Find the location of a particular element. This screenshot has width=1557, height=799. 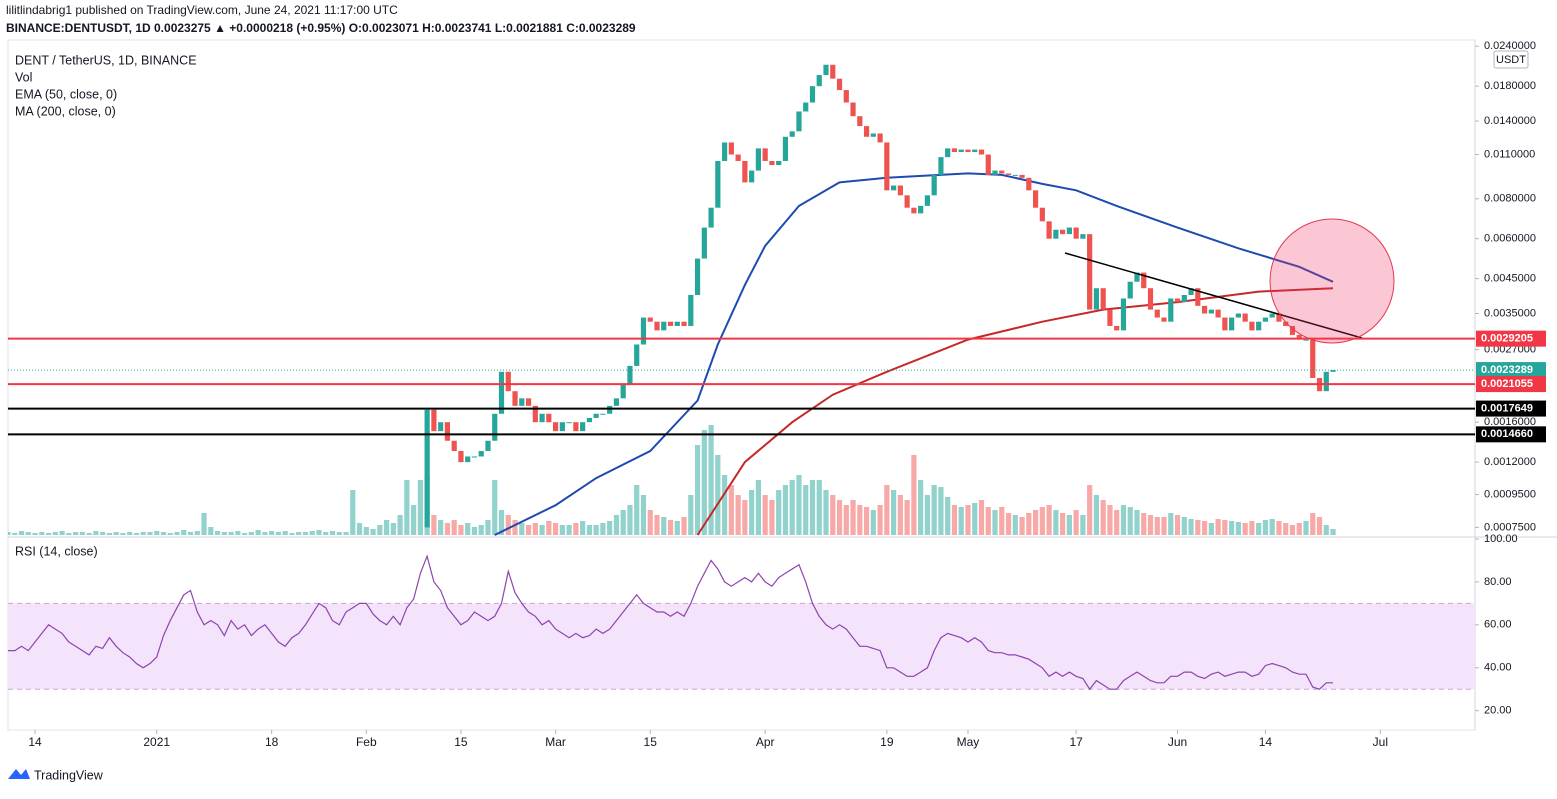

level-box is located at coordinates (1511, 384).